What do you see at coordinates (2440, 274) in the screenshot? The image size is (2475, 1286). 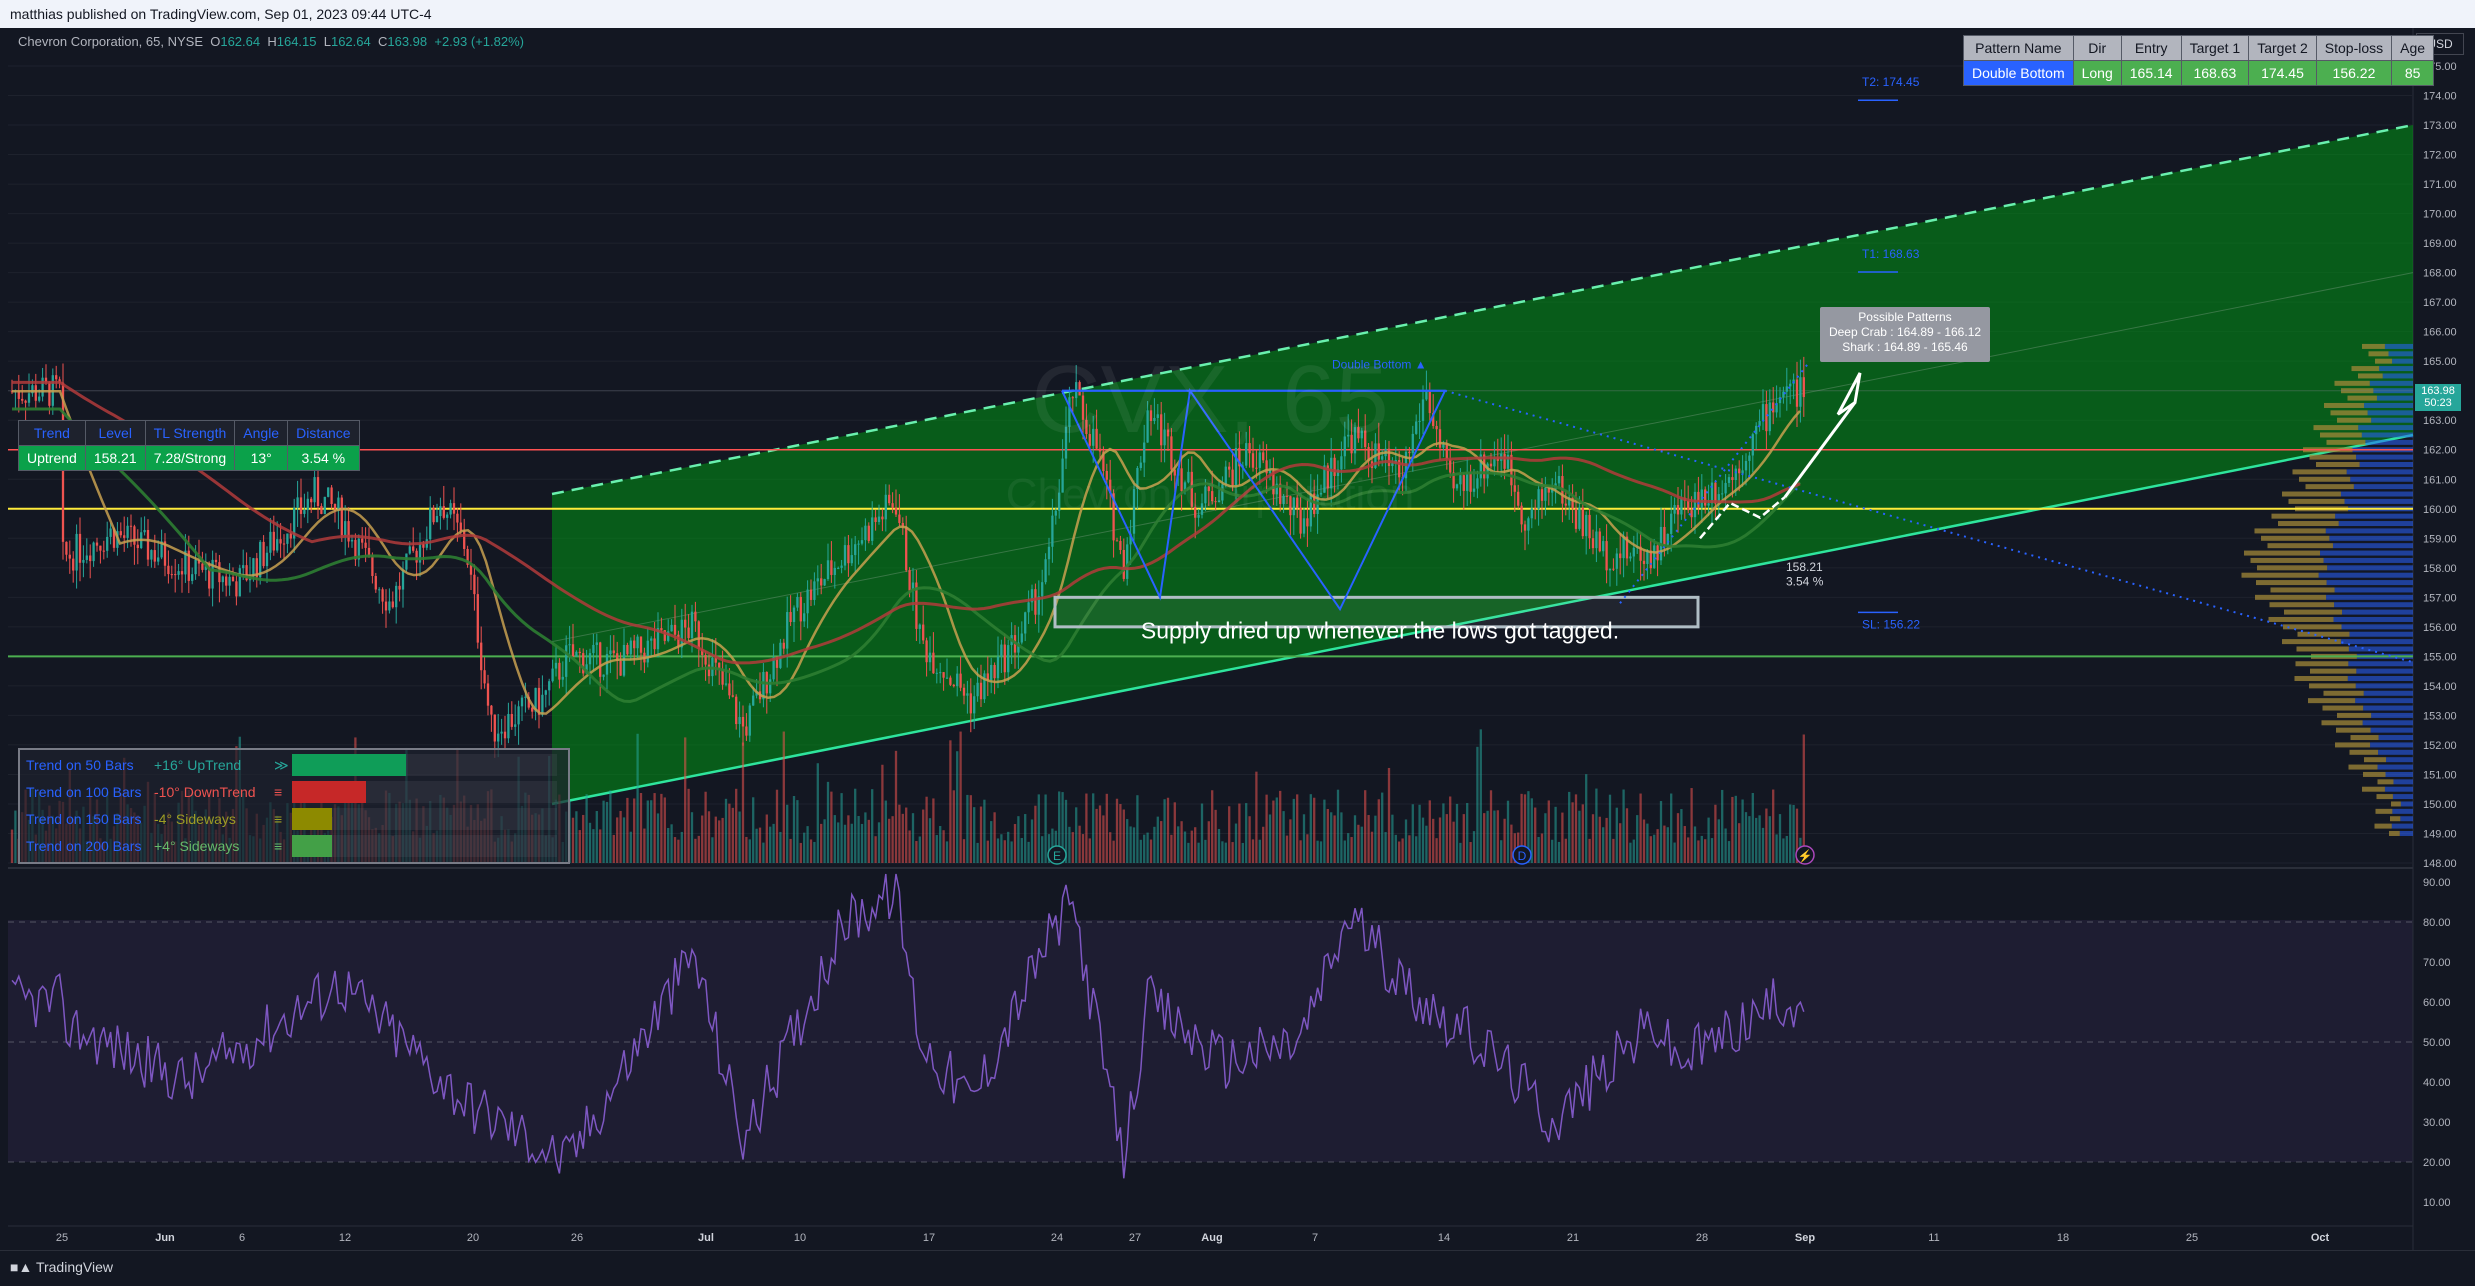 I see `price-tick-label: 168.00` at bounding box center [2440, 274].